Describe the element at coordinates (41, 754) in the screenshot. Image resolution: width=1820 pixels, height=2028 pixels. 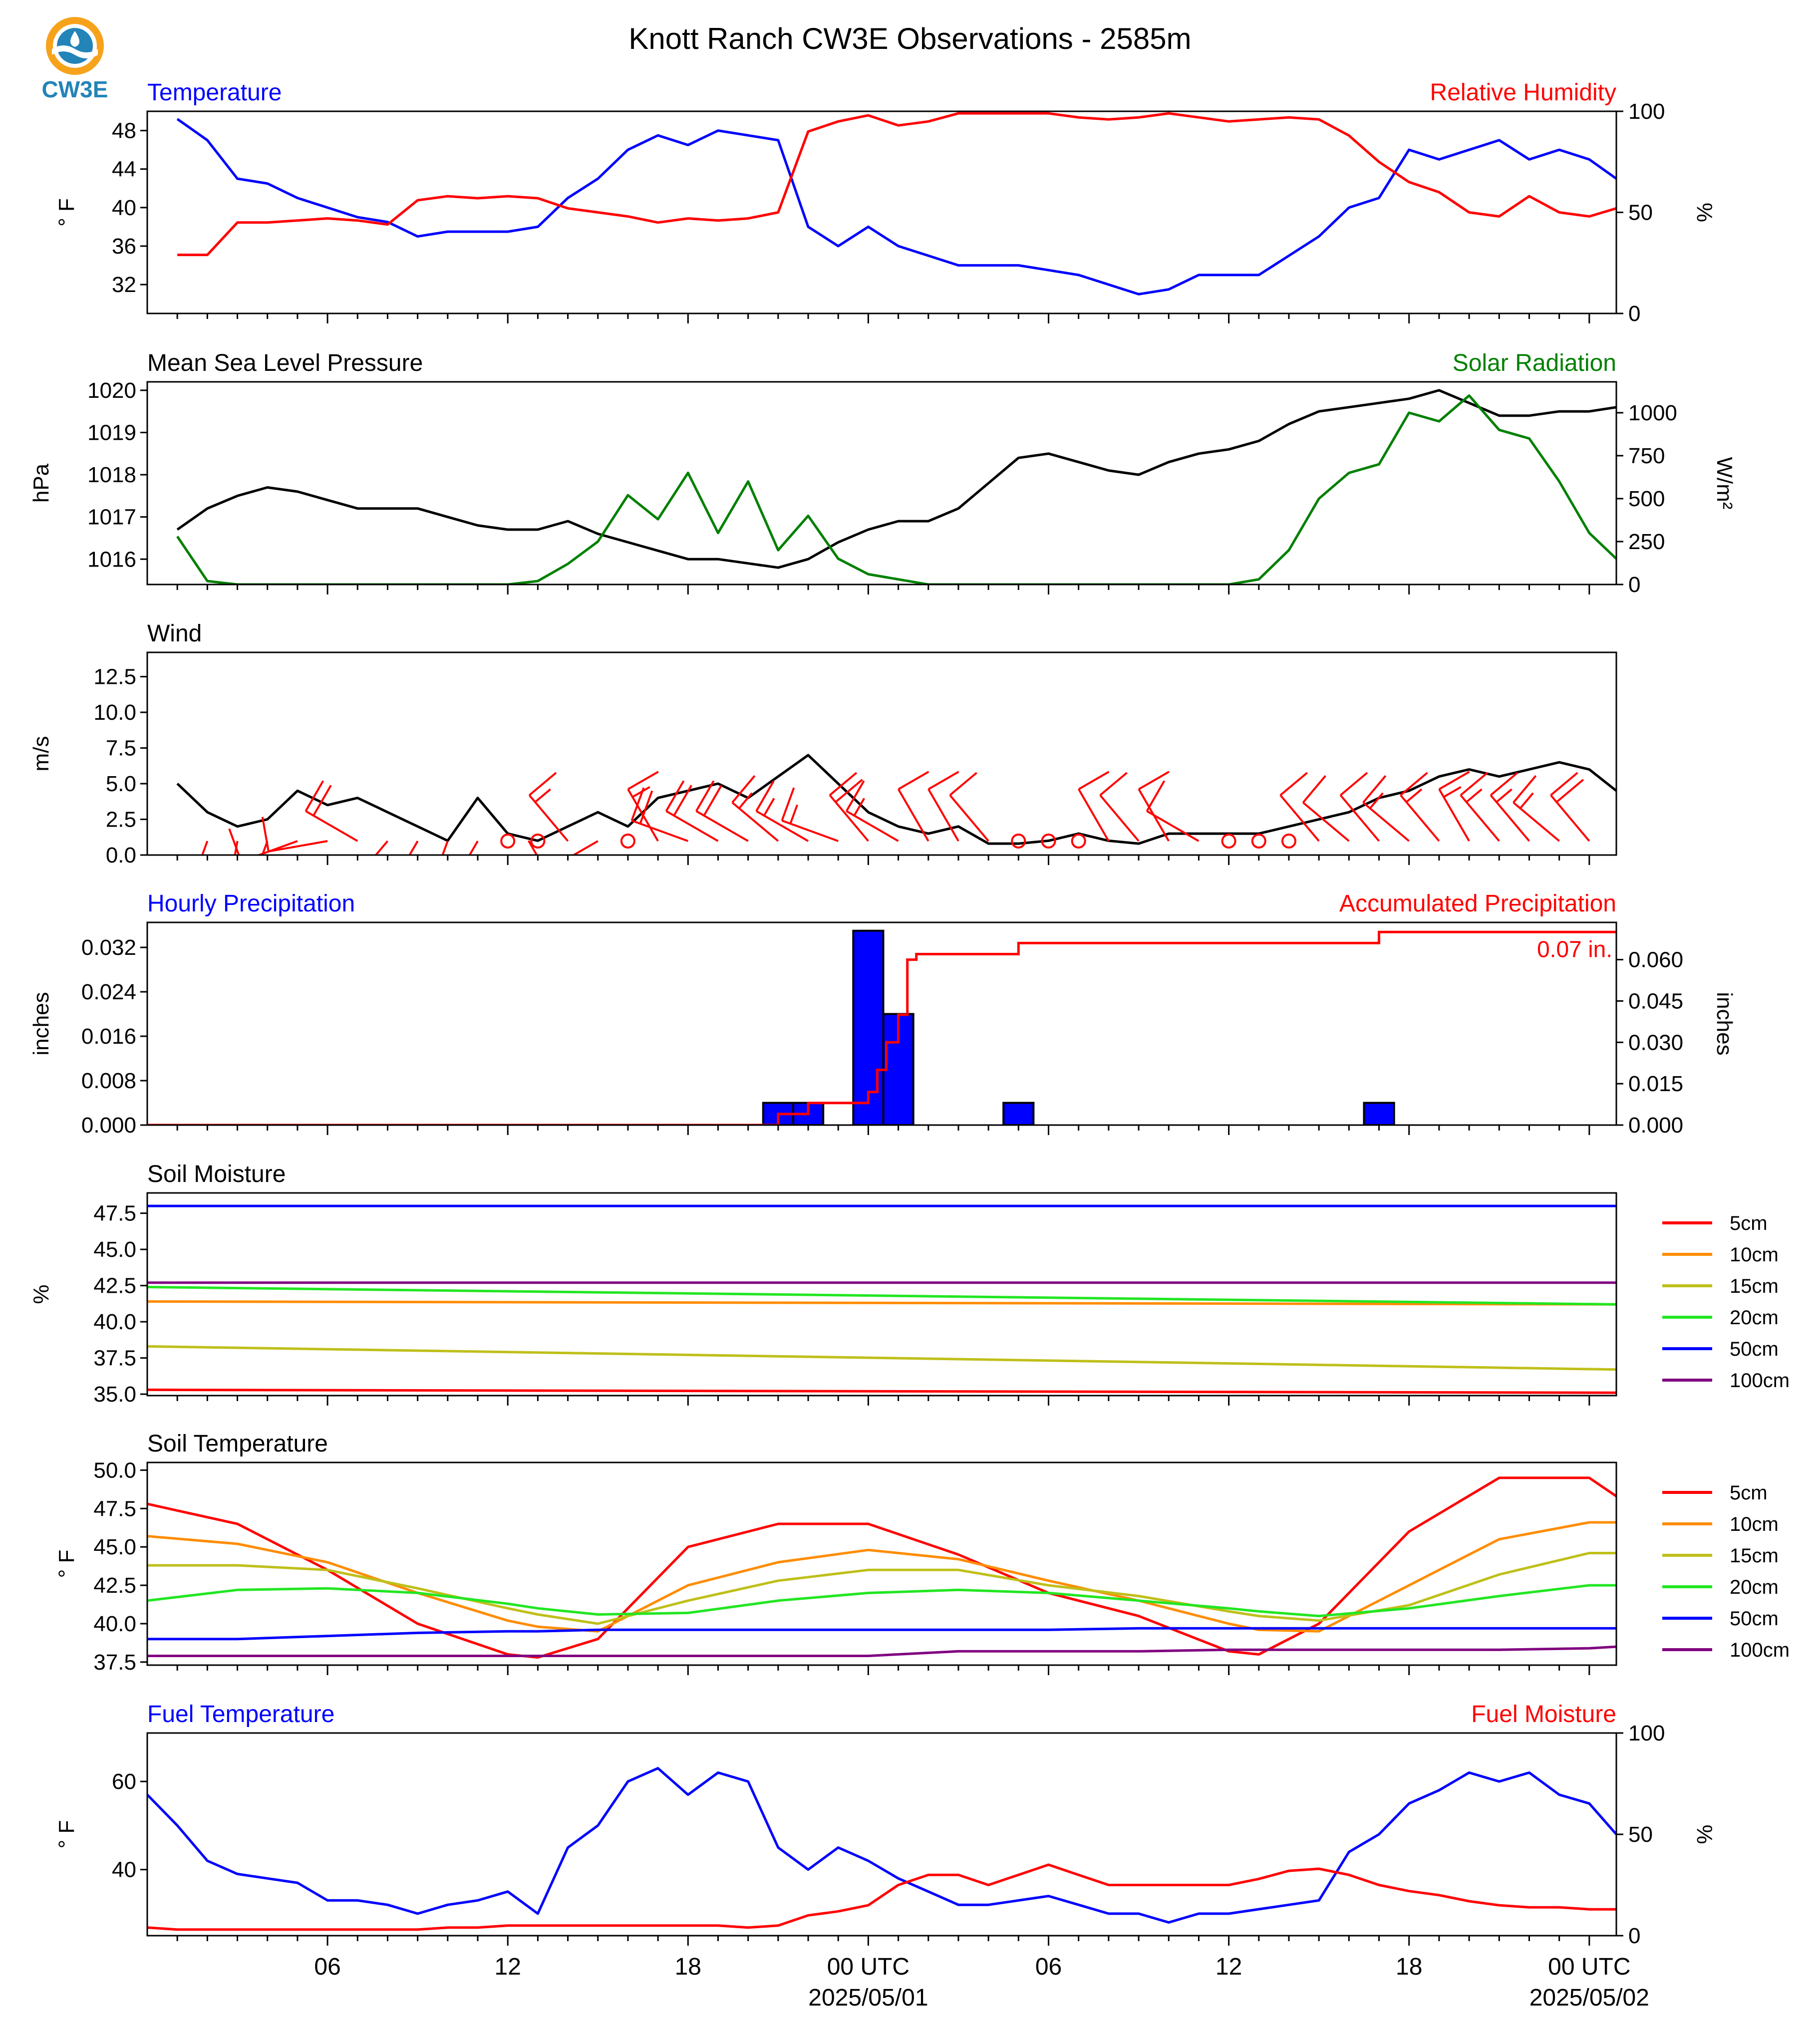
I see `y-axis-label: m/s` at that location.